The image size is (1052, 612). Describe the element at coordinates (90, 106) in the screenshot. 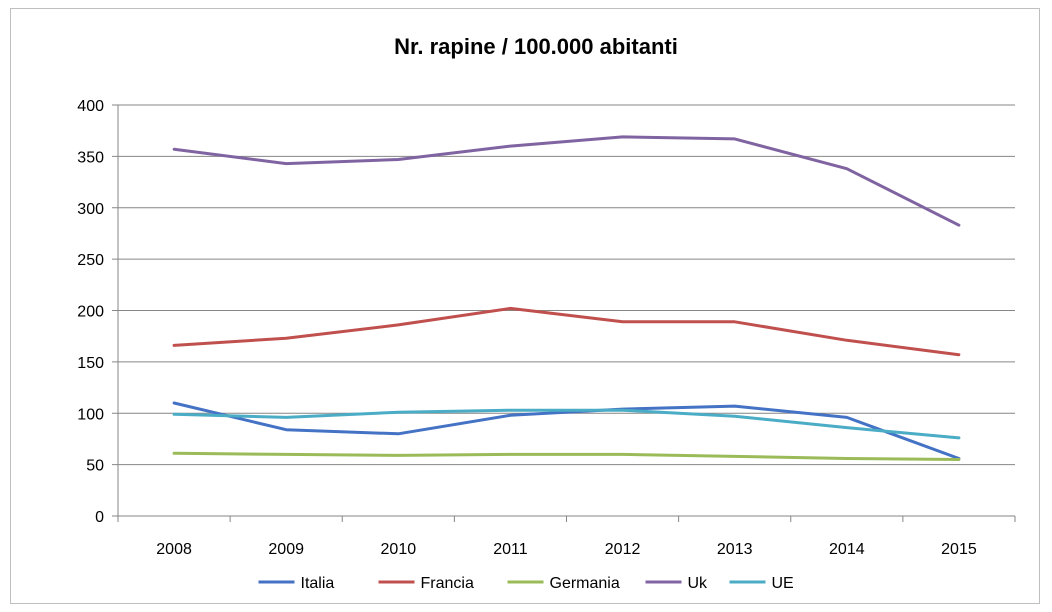

I see `y-tick-label: 400` at that location.